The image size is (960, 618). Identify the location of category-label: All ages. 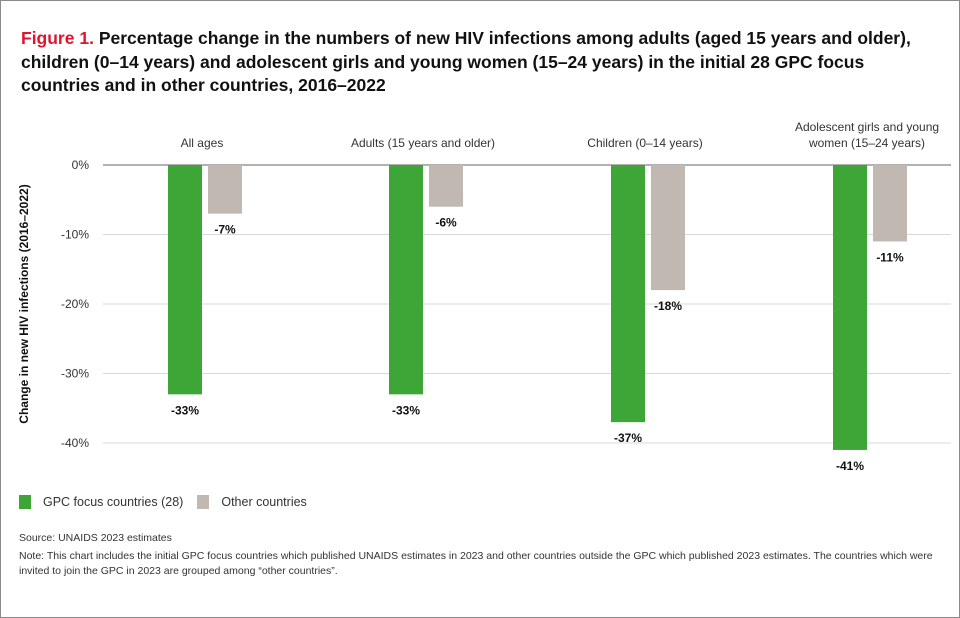
(202, 143).